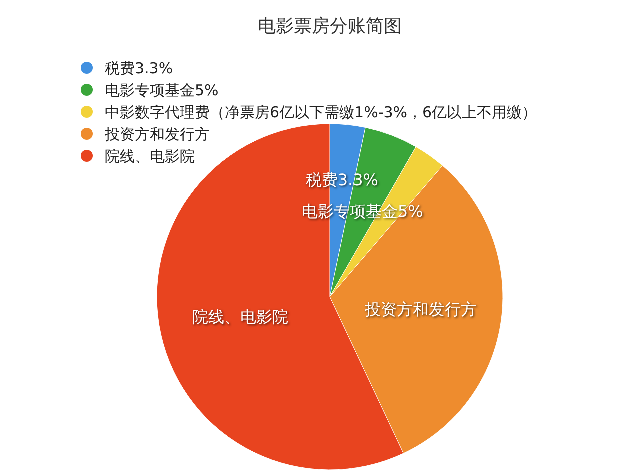 This screenshot has height=474, width=642. What do you see at coordinates (157, 134) in the screenshot?
I see `legend-label: 投资方和发行方` at bounding box center [157, 134].